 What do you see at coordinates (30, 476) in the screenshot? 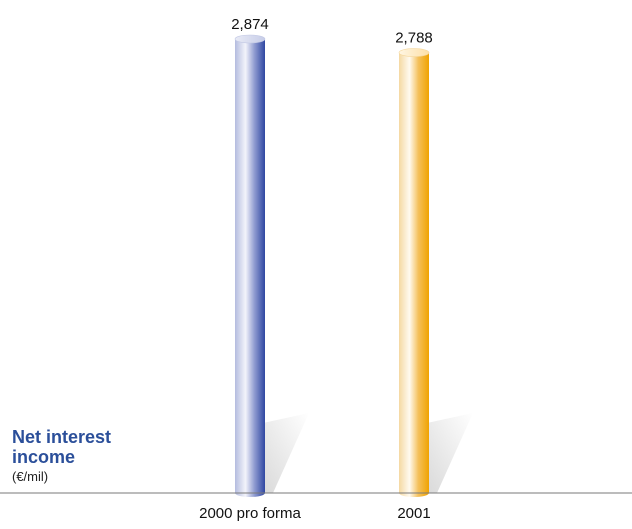
I see `chart-unit: (€/mil)` at bounding box center [30, 476].